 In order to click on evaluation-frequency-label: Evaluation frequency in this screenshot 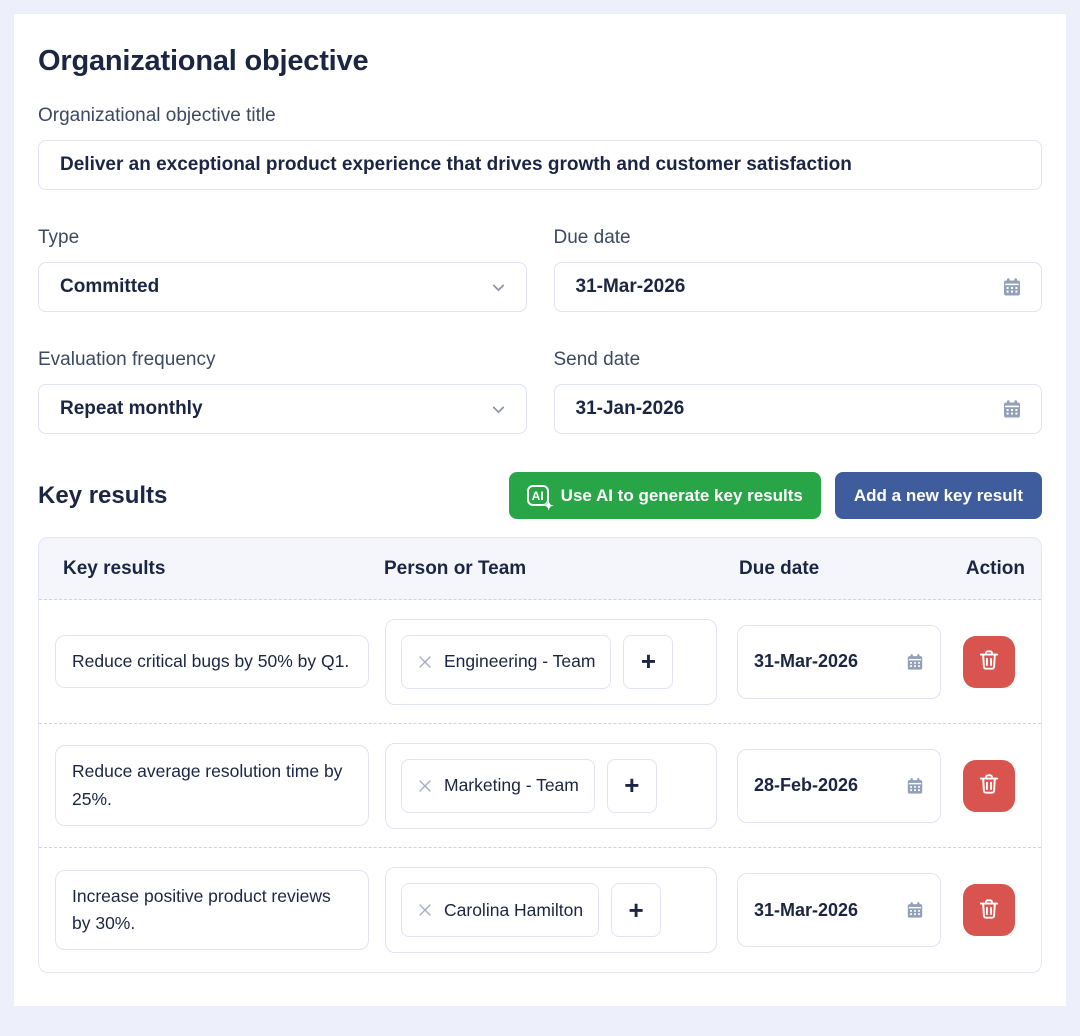, I will do `click(127, 359)`.